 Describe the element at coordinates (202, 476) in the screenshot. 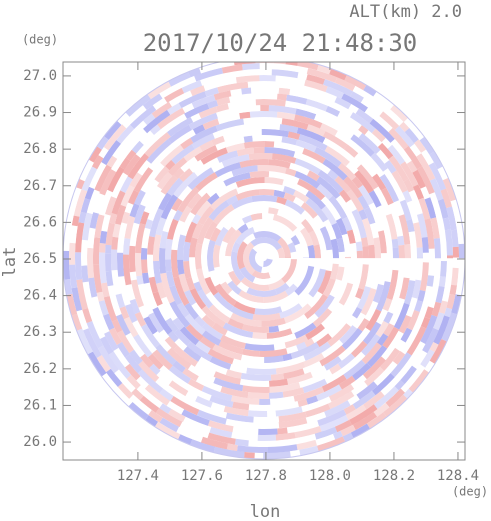

I see `x-tick-label: 127.6` at that location.